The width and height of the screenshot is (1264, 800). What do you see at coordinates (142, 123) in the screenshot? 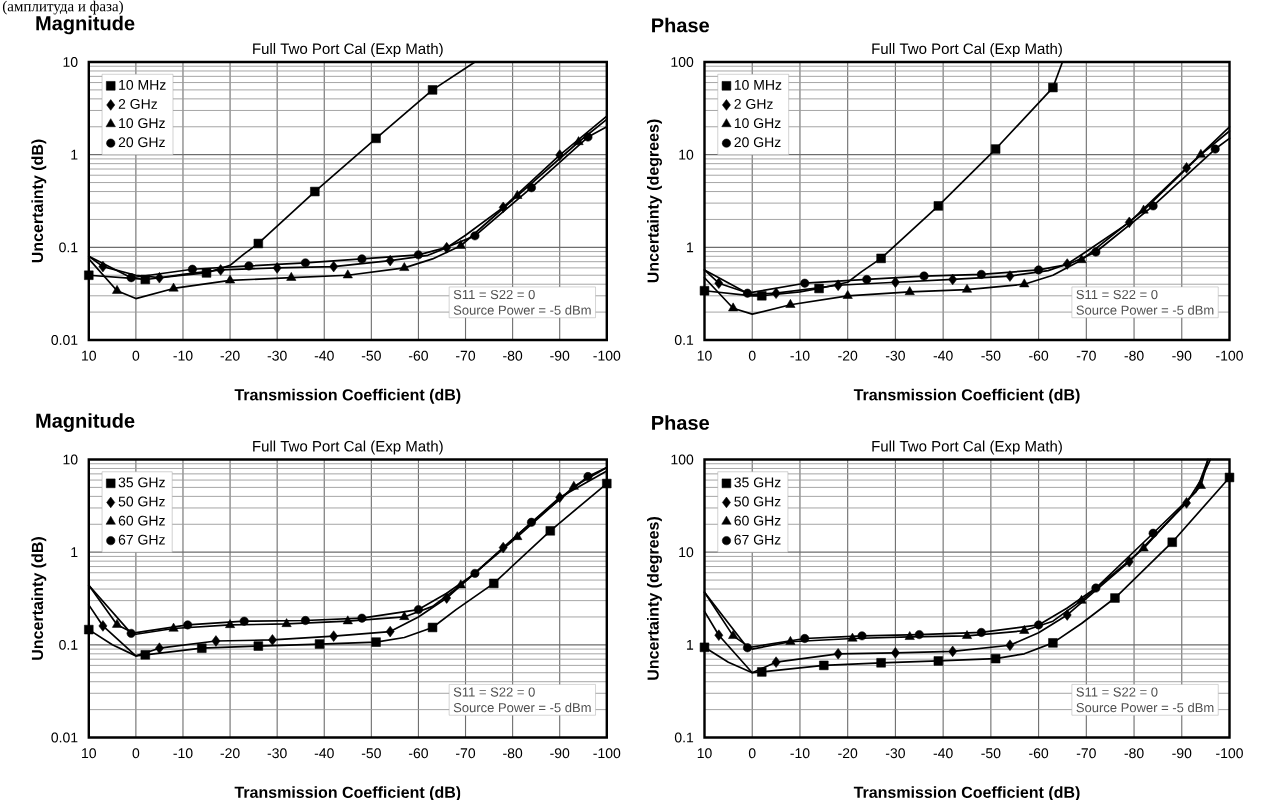
I see `legend-label: 10 GHz` at bounding box center [142, 123].